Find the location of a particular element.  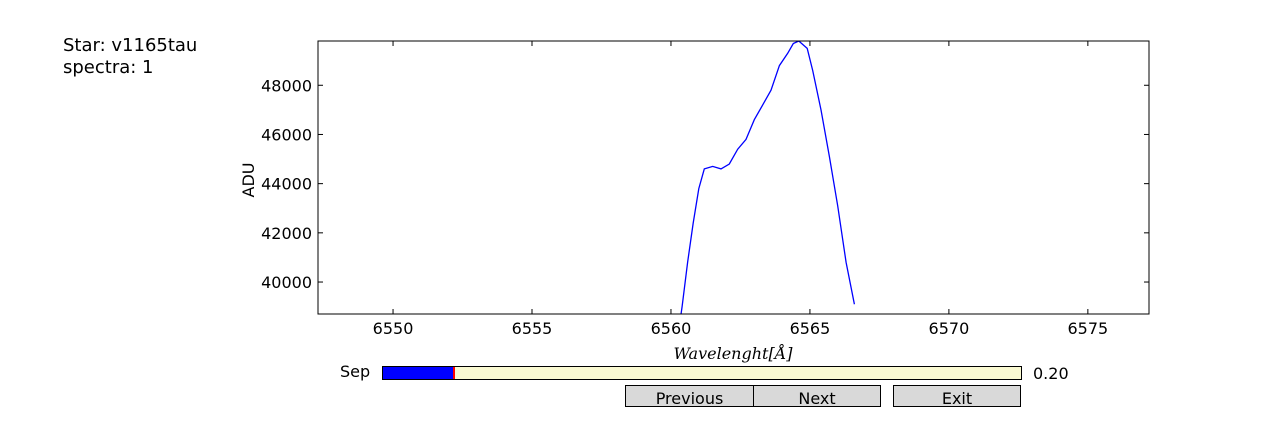

sep-slider-fill is located at coordinates (418, 373).